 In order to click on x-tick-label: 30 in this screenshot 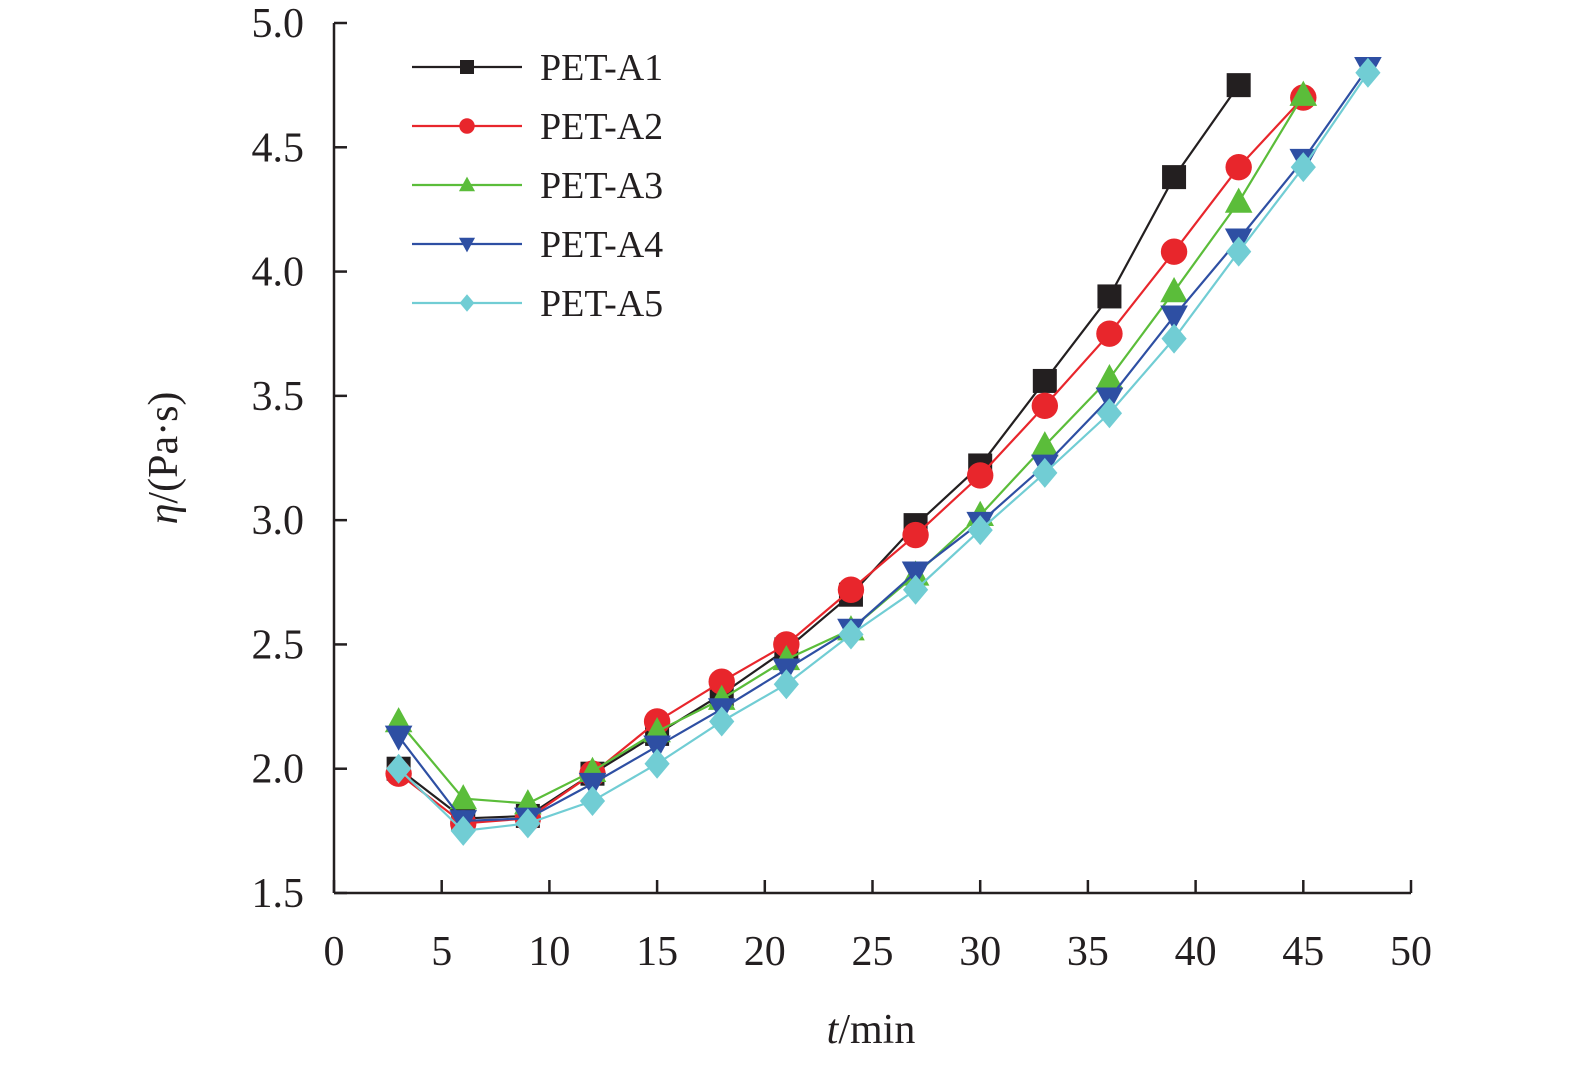, I will do `click(980, 952)`.